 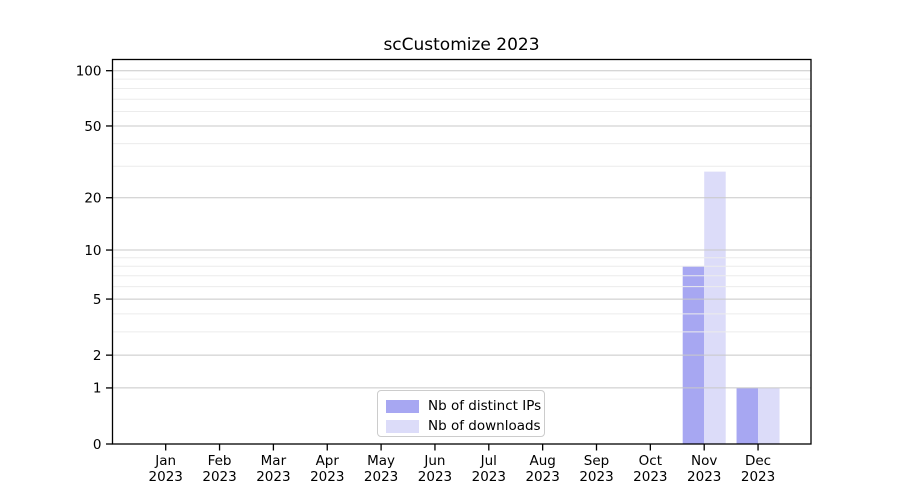 What do you see at coordinates (484, 426) in the screenshot?
I see `legend-label-downloads: Nb of downloads` at bounding box center [484, 426].